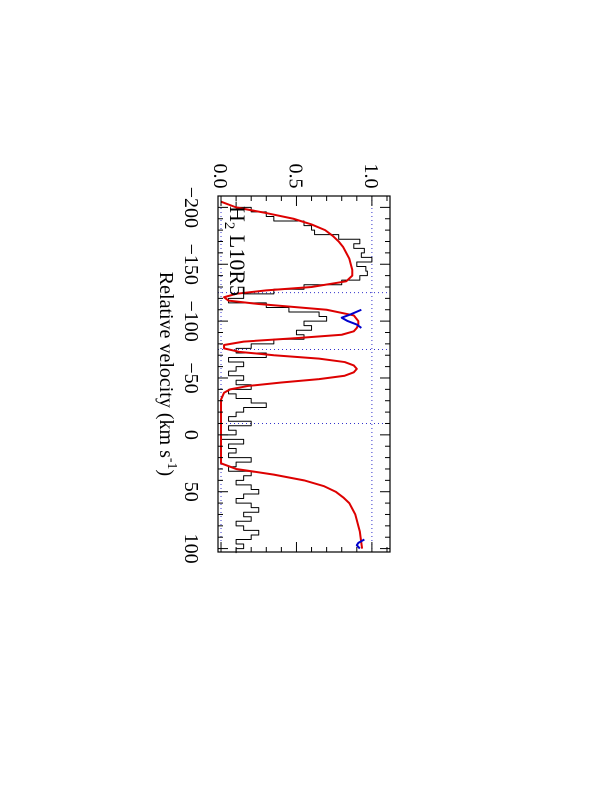 This screenshot has height=789, width=600. Describe the element at coordinates (166, 473) in the screenshot. I see `x-axis-label-close: )` at that location.